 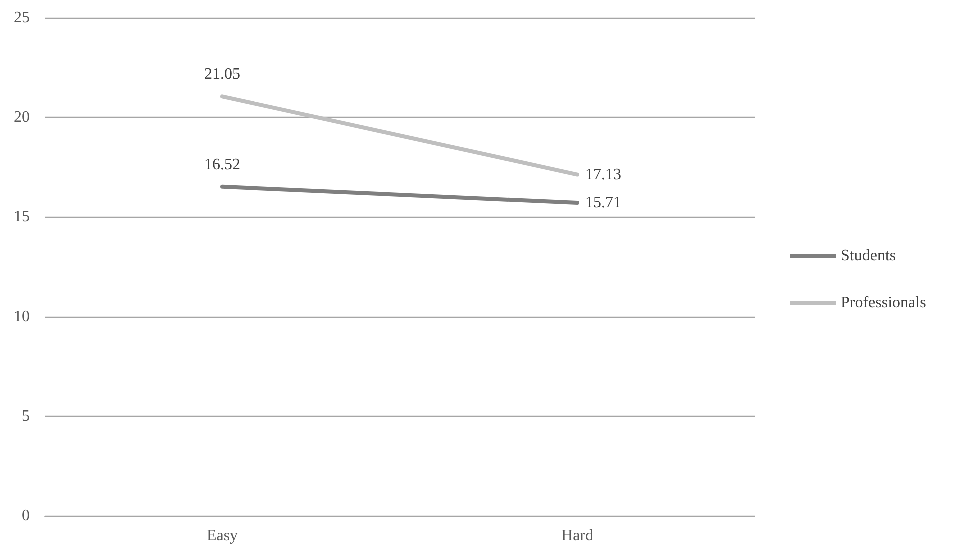 What do you see at coordinates (222, 75) in the screenshot?
I see `data-label: 21.05` at bounding box center [222, 75].